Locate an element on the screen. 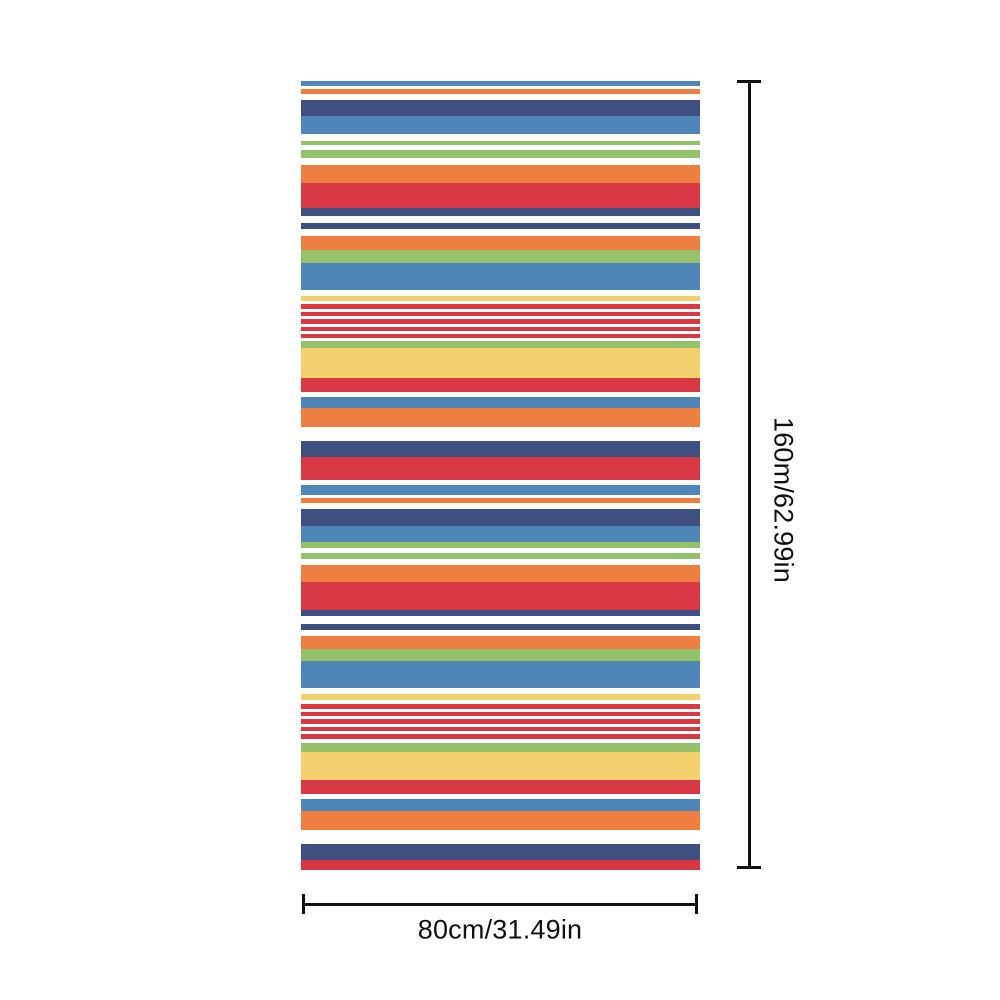  width-dimension-cap-left is located at coordinates (303, 904).